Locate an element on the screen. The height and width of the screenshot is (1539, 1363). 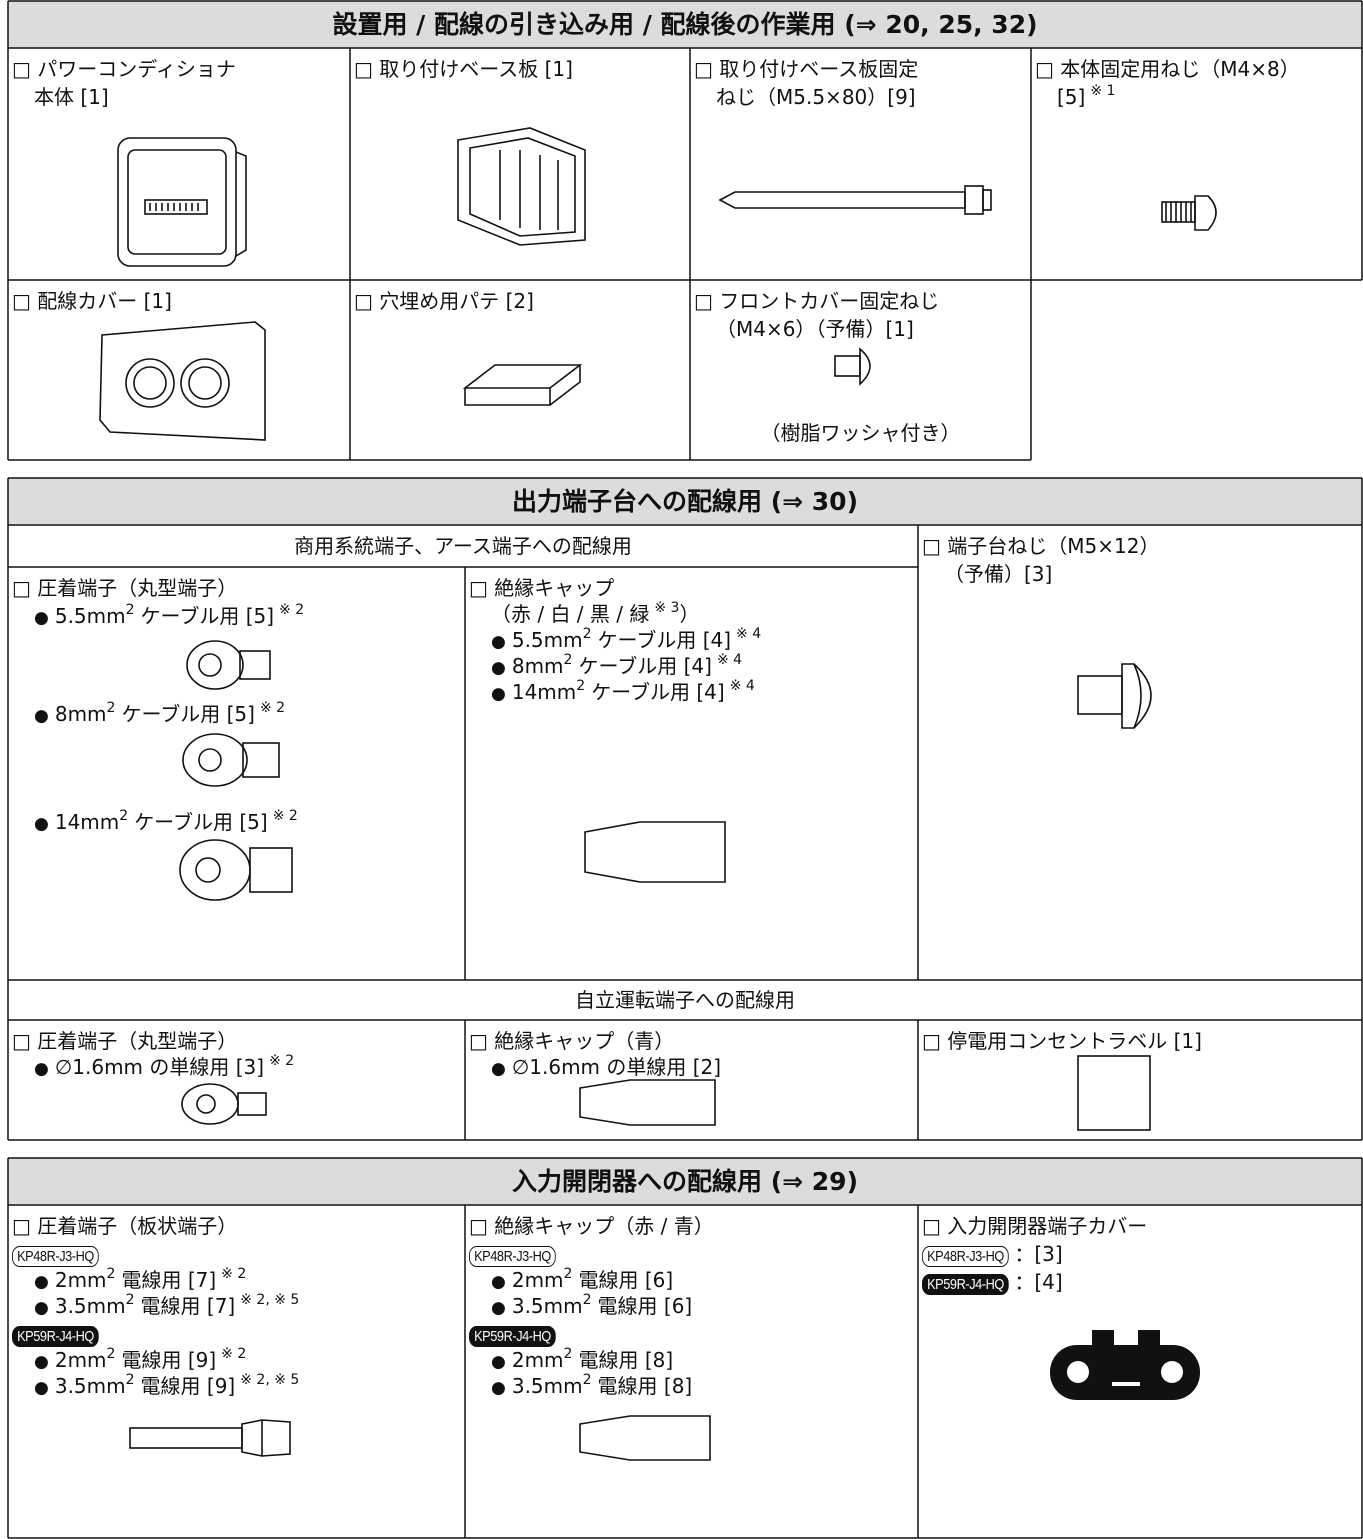
item-text: 8mm is located at coordinates (80, 714).